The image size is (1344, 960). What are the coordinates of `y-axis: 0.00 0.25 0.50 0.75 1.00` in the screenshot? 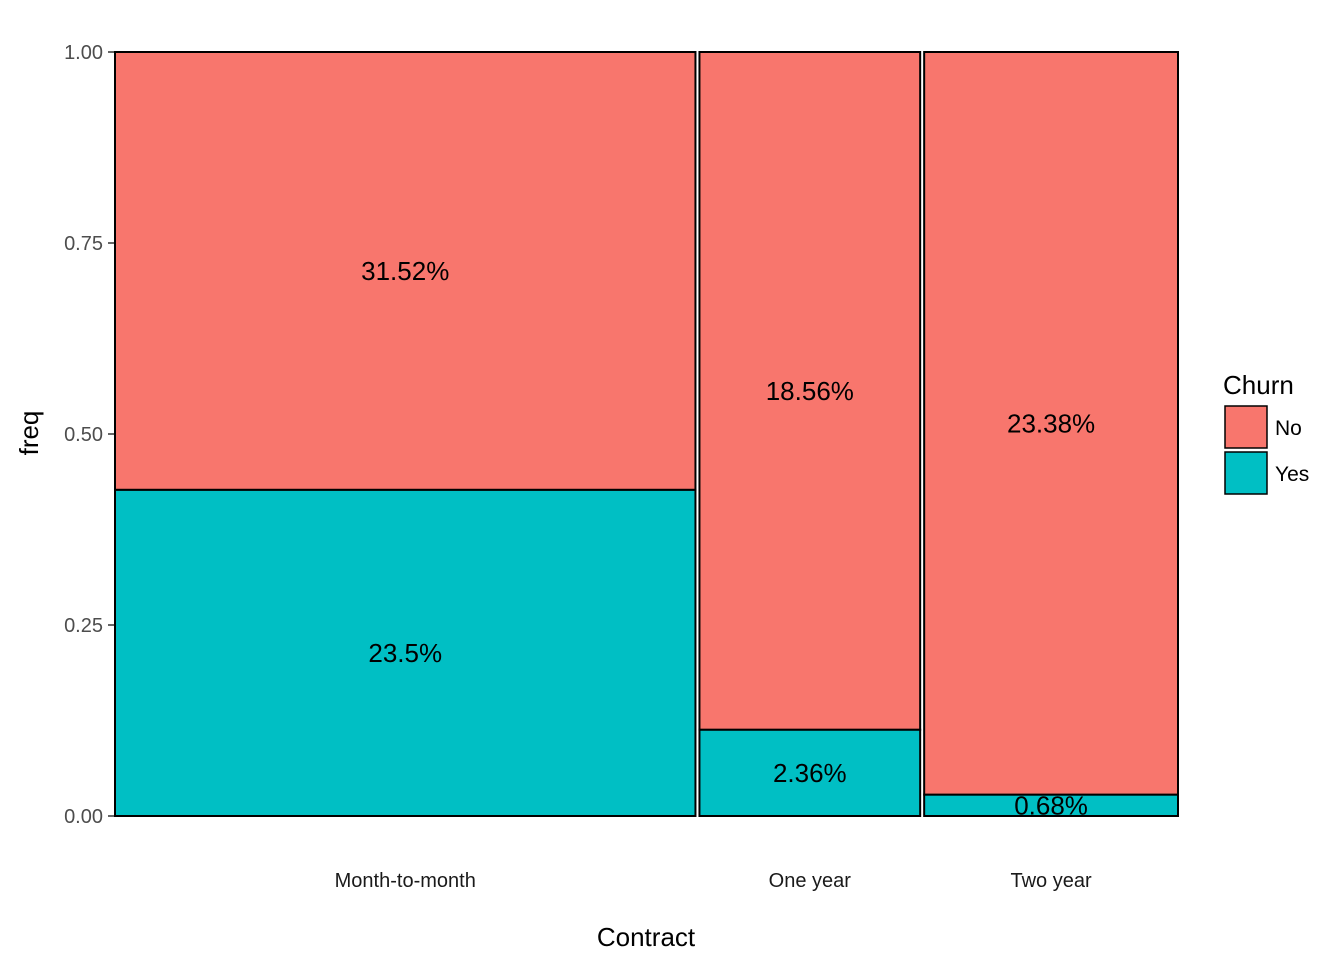 It's located at (89, 435).